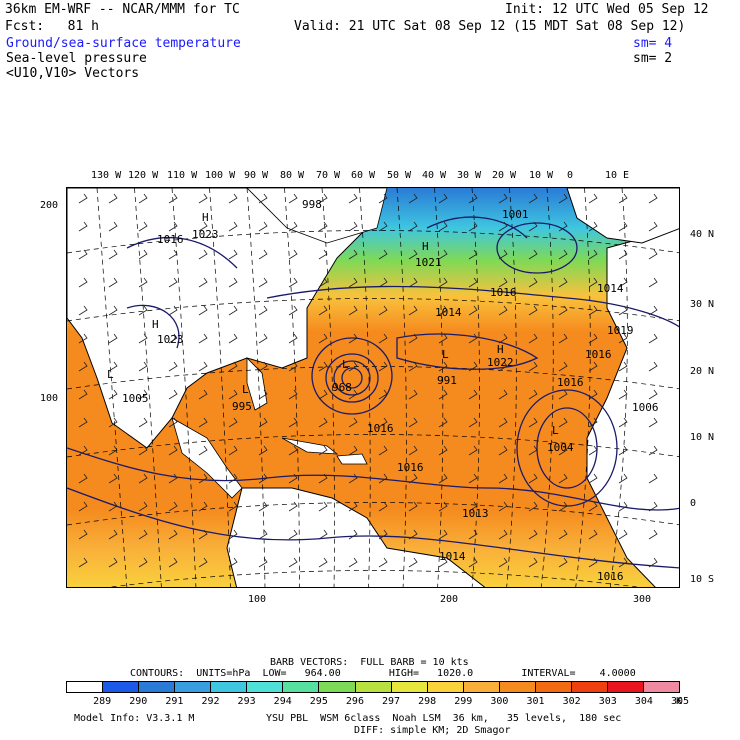 The height and width of the screenshot is (740, 740). What do you see at coordinates (570, 175) in the screenshot?
I see `longitude-label: 0` at bounding box center [570, 175].